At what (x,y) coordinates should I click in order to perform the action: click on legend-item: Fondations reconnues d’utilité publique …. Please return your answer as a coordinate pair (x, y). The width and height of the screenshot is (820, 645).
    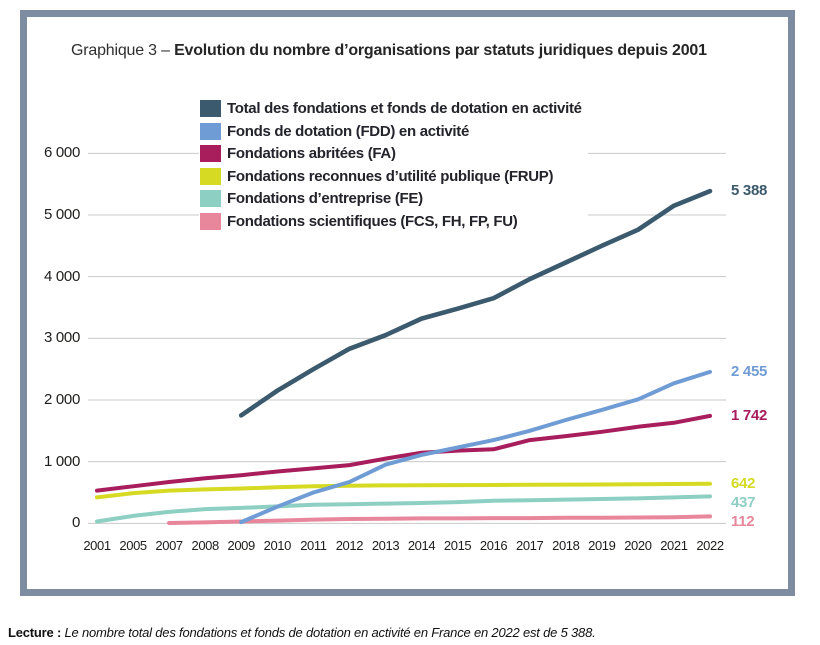
    Looking at the image, I should click on (391, 176).